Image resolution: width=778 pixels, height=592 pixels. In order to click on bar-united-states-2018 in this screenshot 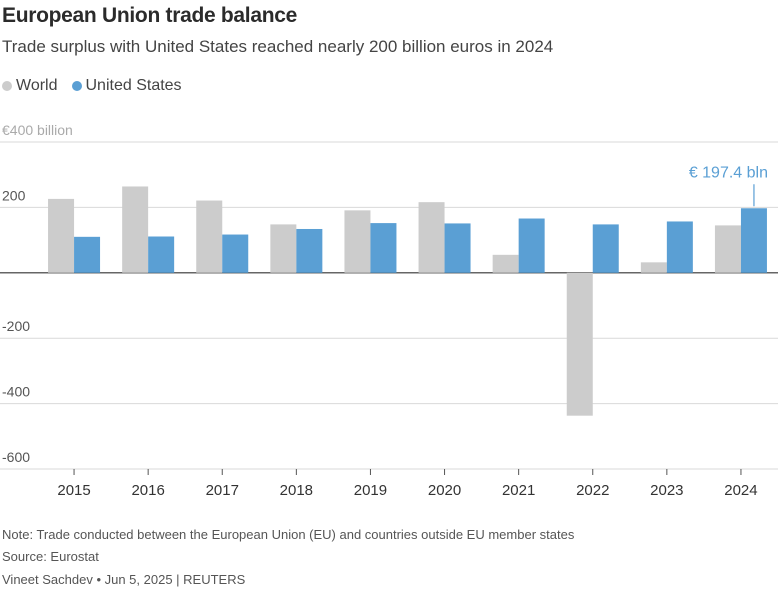, I will do `click(309, 250)`.